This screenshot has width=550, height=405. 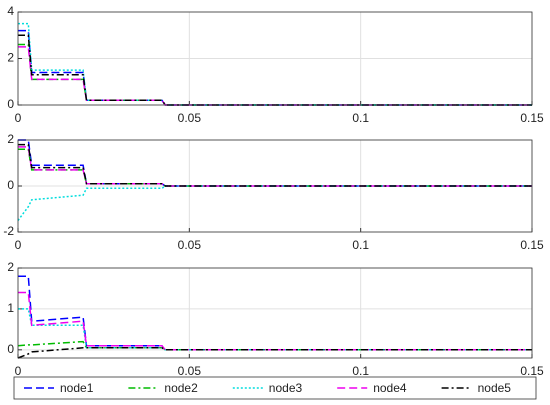 I want to click on legend-label: node4, so click(x=390, y=388).